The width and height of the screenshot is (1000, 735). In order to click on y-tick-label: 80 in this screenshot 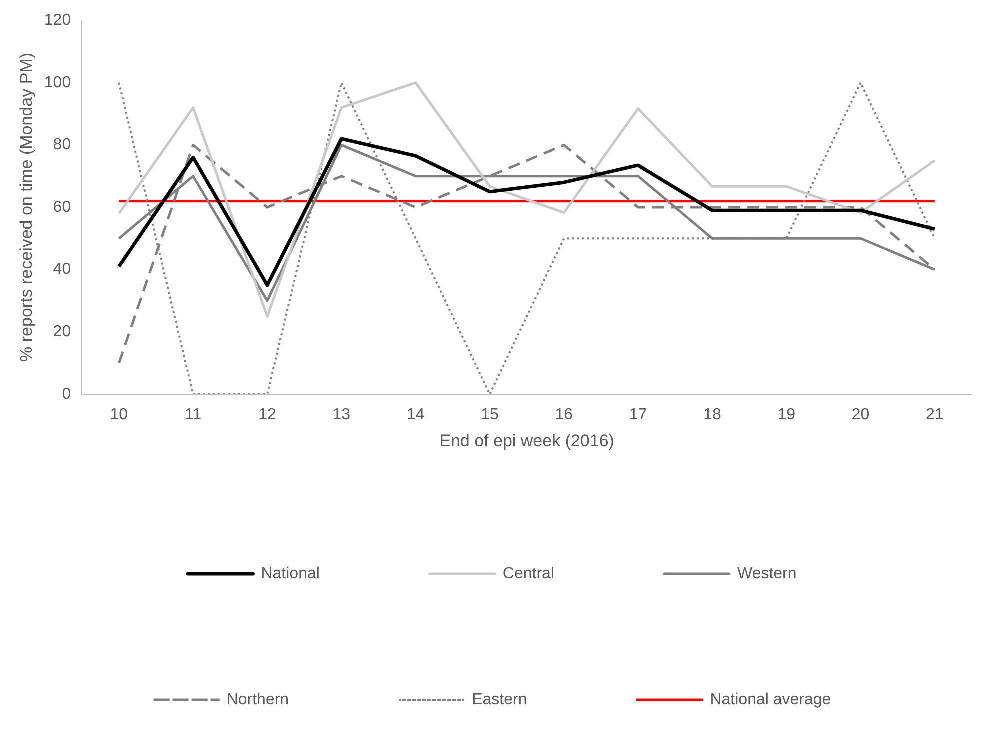, I will do `click(62, 145)`.